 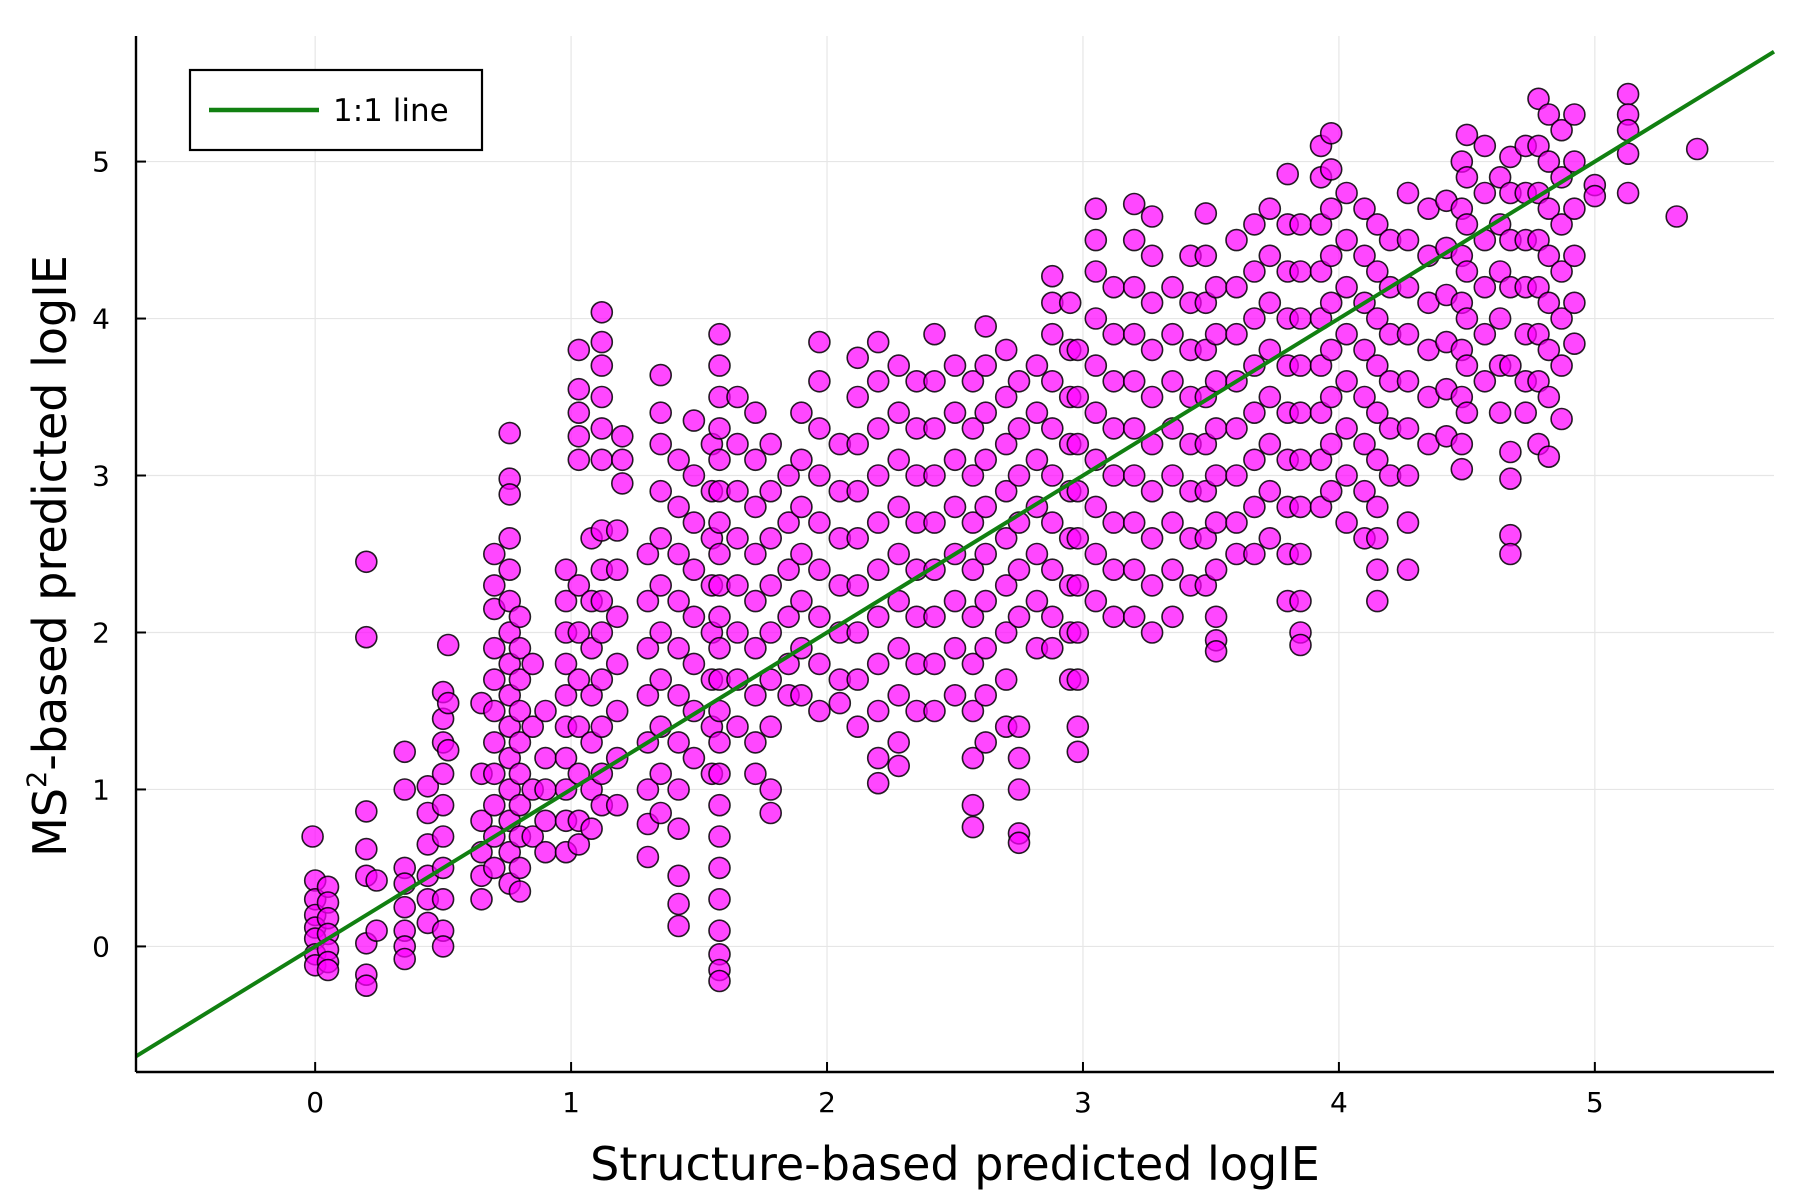 What do you see at coordinates (101, 476) in the screenshot?
I see `y-tick-label: 3` at bounding box center [101, 476].